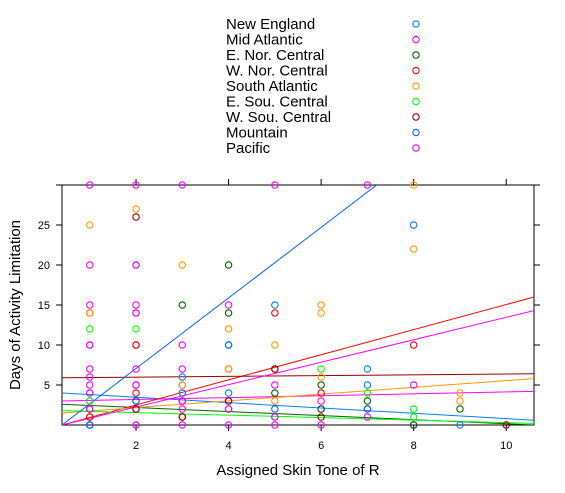 The image size is (565, 493). I want to click on legend-label: New England, so click(270, 24).